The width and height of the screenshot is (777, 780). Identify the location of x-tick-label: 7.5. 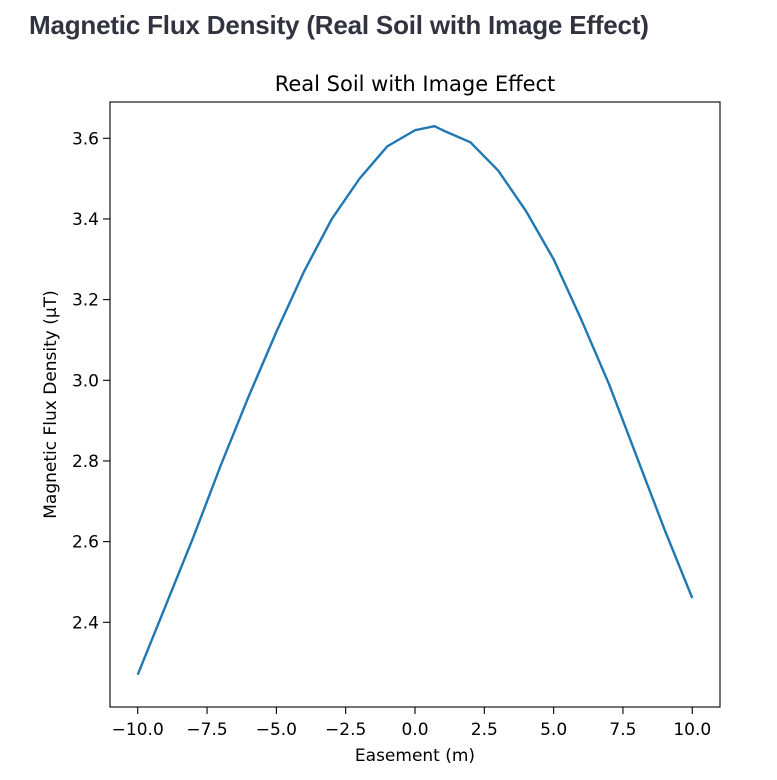
(622, 730).